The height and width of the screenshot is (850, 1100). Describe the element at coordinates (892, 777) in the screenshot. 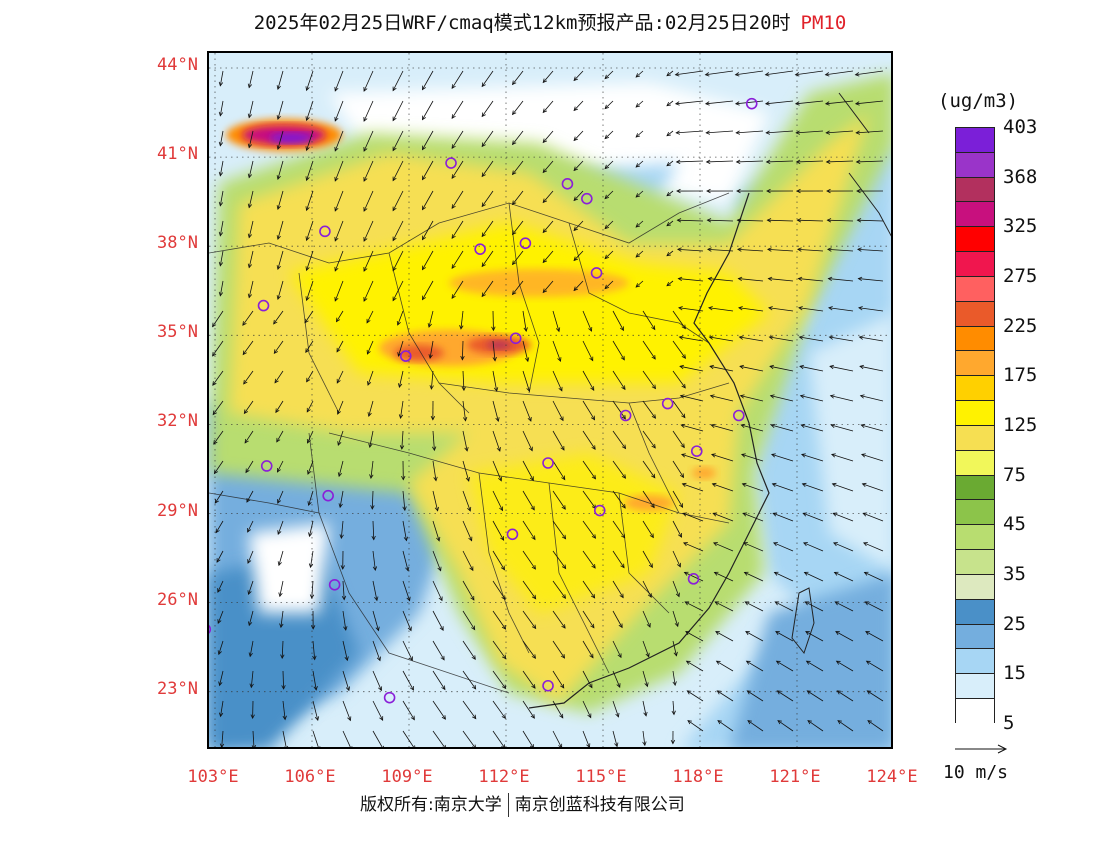

I see `lon-label: 124°E` at that location.